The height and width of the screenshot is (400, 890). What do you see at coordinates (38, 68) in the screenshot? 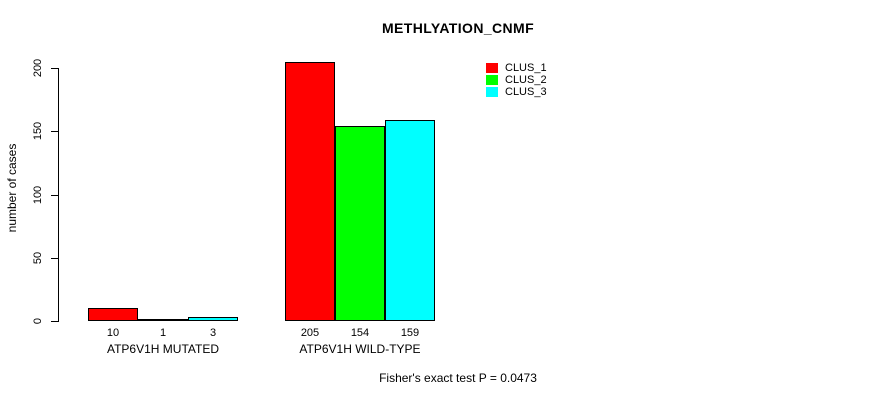
I see `y-axis-tick-label: 200` at bounding box center [38, 68].